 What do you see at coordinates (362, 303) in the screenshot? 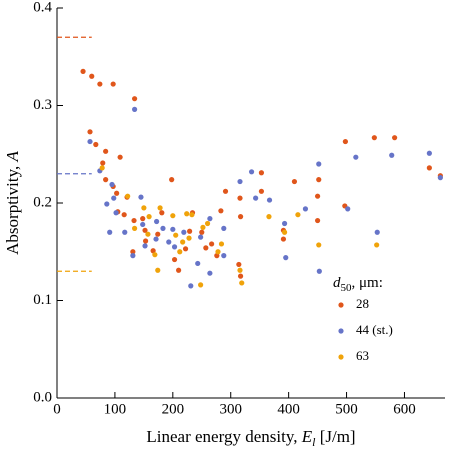
I see `legend-label: 28` at bounding box center [362, 303].